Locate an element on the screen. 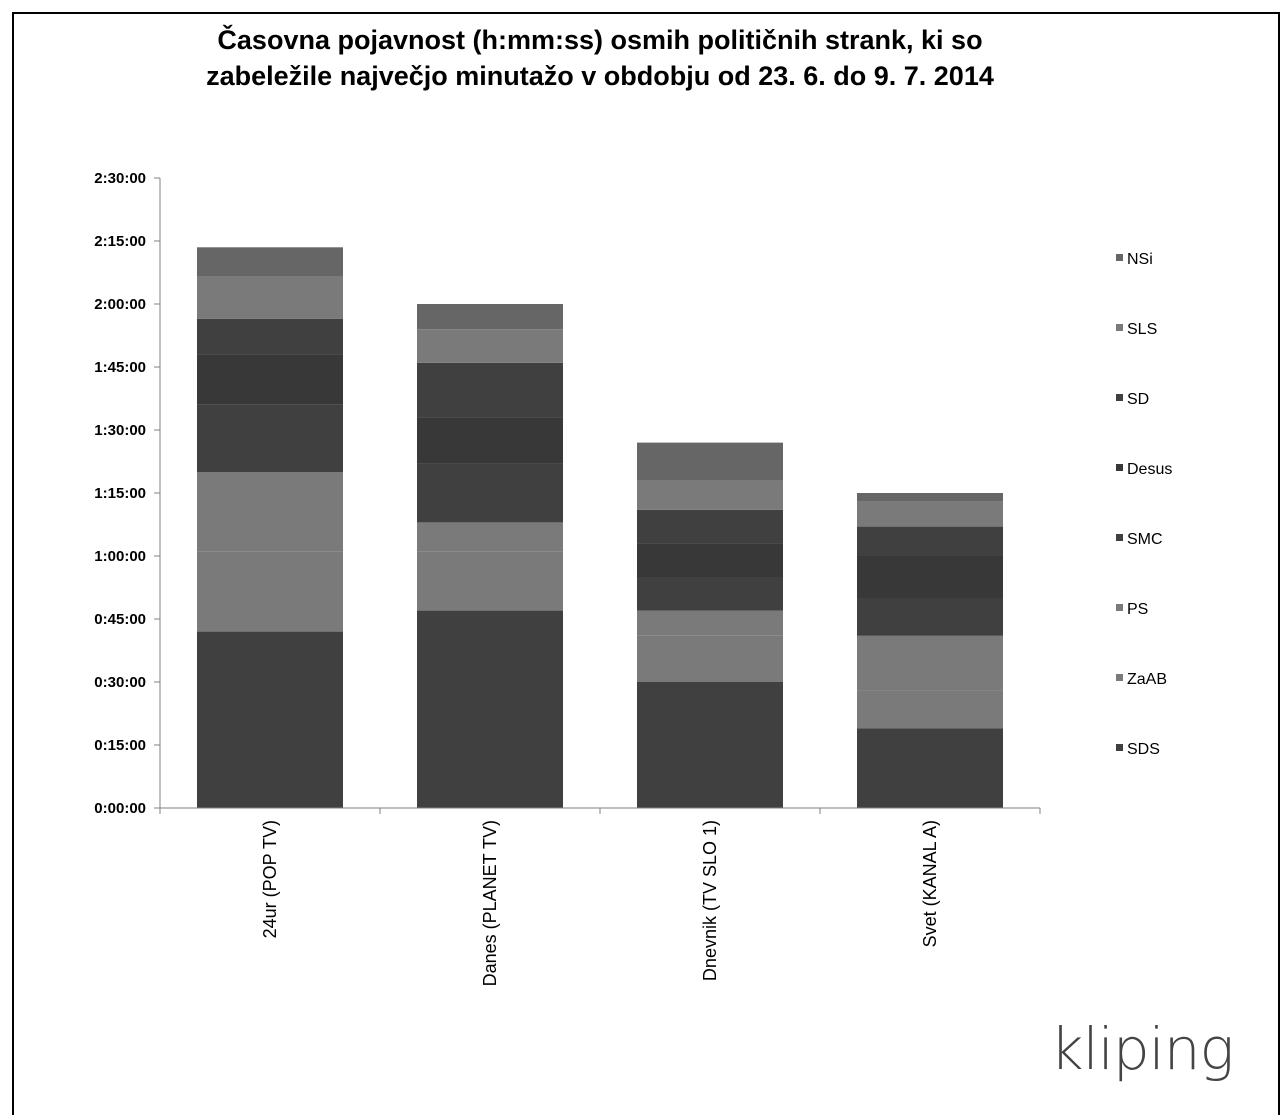  legend-swatch-desus is located at coordinates (1119, 467).